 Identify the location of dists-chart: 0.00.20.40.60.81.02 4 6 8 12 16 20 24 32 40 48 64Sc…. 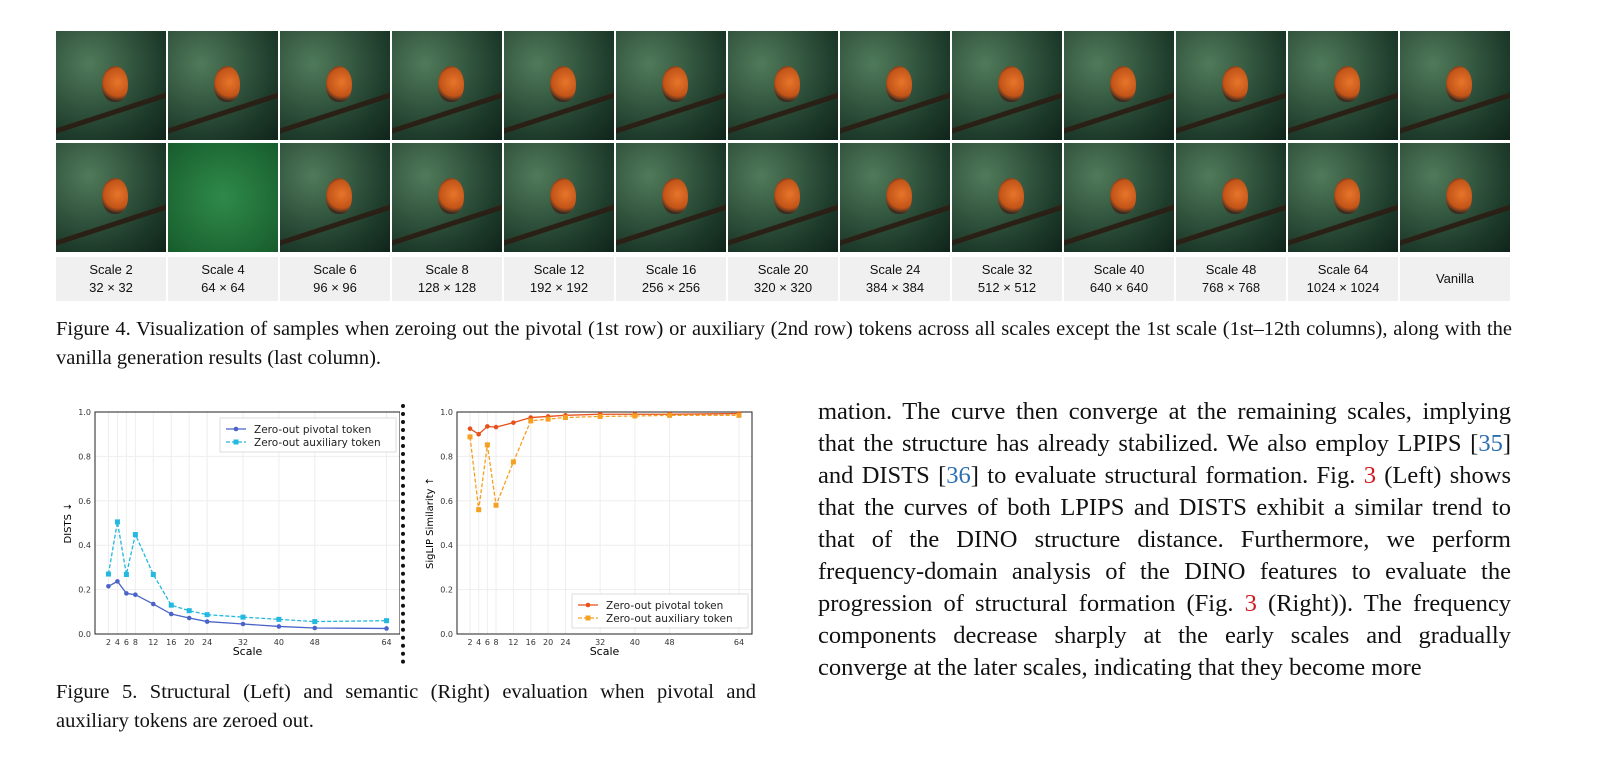
(231, 533).